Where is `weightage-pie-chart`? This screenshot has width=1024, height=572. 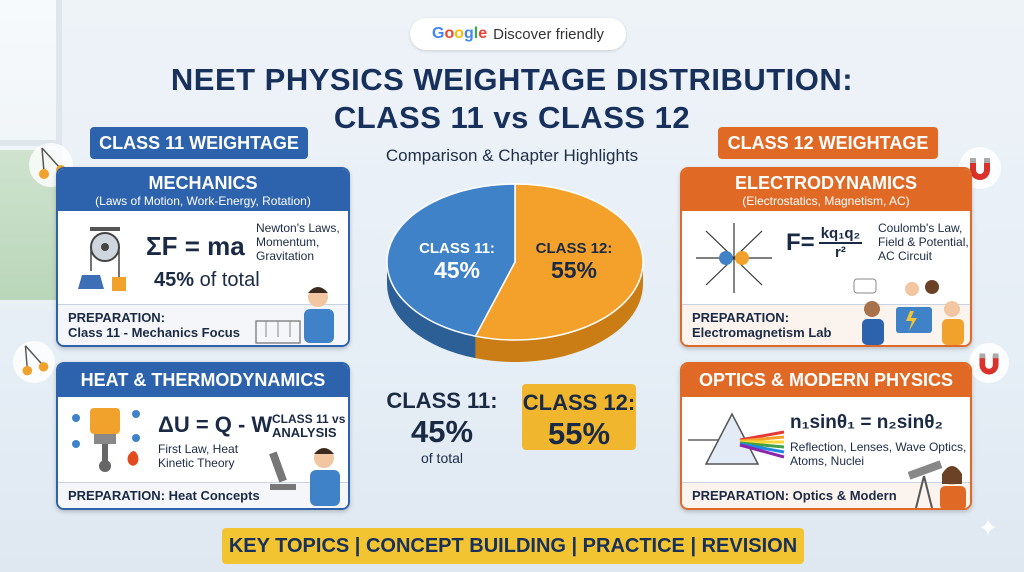
weightage-pie-chart is located at coordinates (515, 272).